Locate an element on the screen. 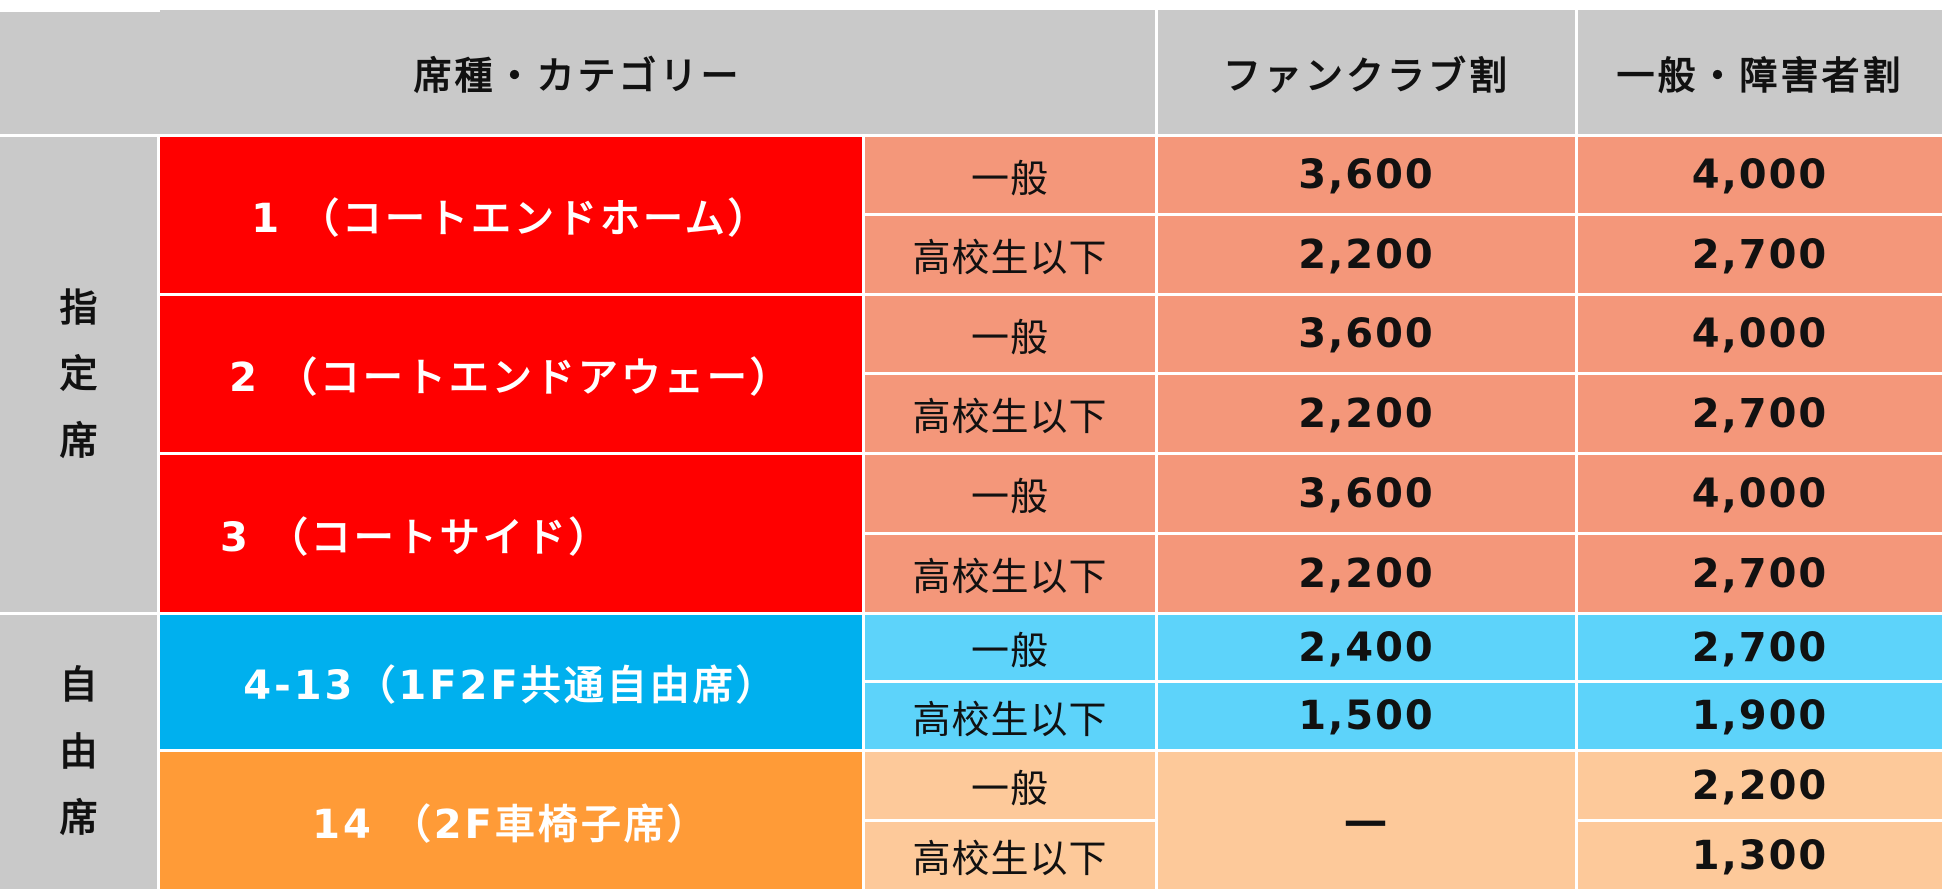  header-general: 一般・障害者割 is located at coordinates (1761, 73).